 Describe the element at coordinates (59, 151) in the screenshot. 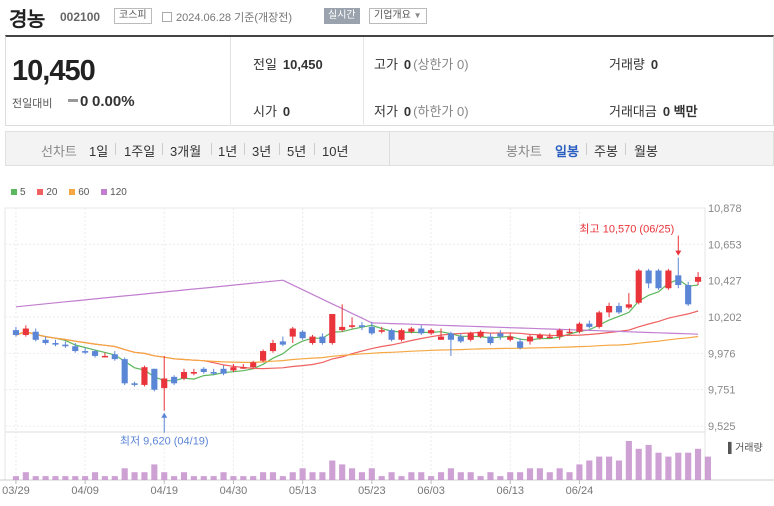

I see `line-chart-label: 선차트` at that location.